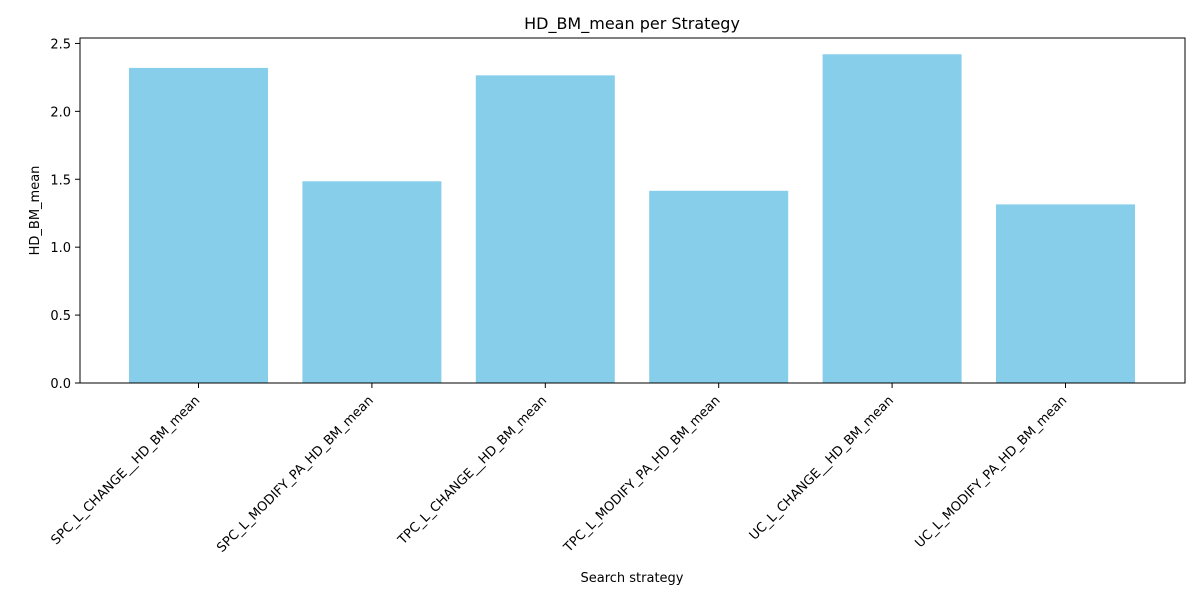  I want to click on y-axis: 0.0 0.5 1.0 1.5 2.0 2.5, so click(65, 214).